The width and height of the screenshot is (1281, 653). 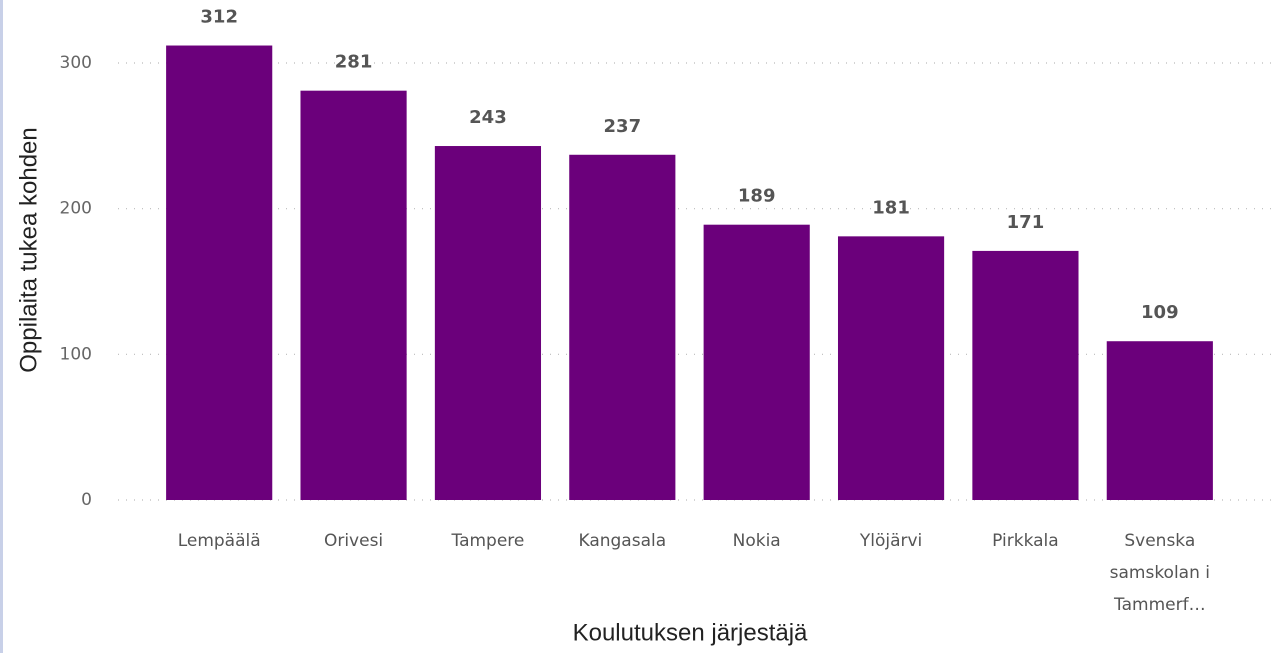 I want to click on y-axis-title: Oppilaita tukea kohden, so click(x=28, y=250).